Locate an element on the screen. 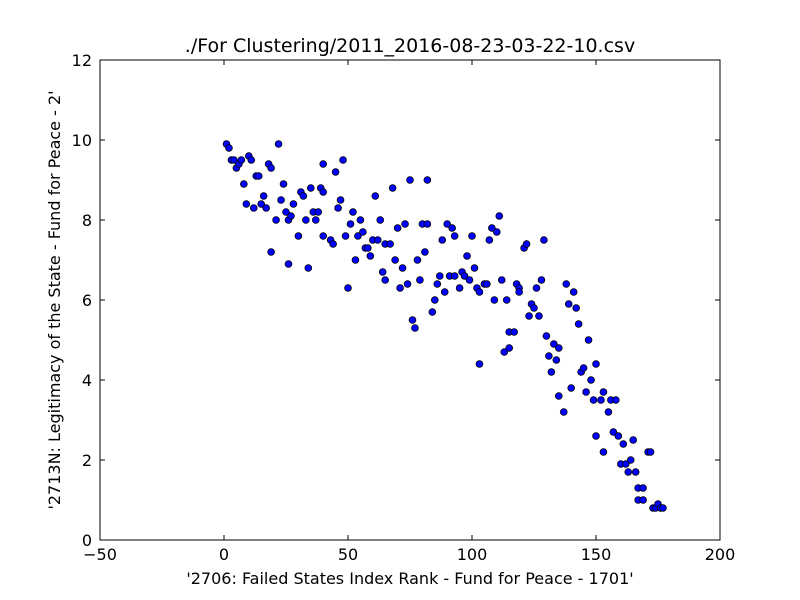 Image resolution: width=800 pixels, height=600 pixels. y-tick-label: 8 is located at coordinates (87, 220).